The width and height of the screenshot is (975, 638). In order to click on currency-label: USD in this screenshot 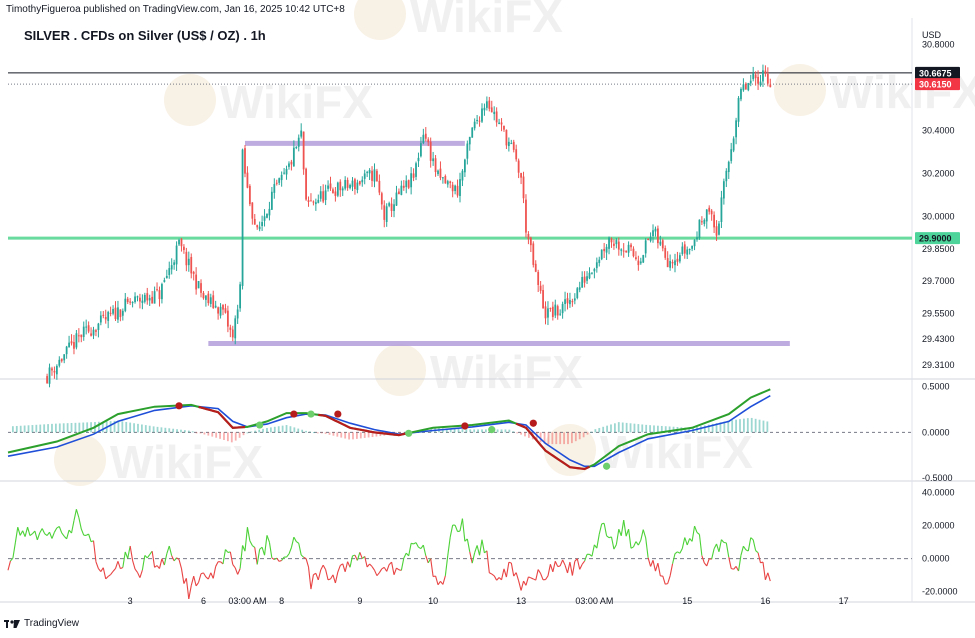, I will do `click(932, 35)`.